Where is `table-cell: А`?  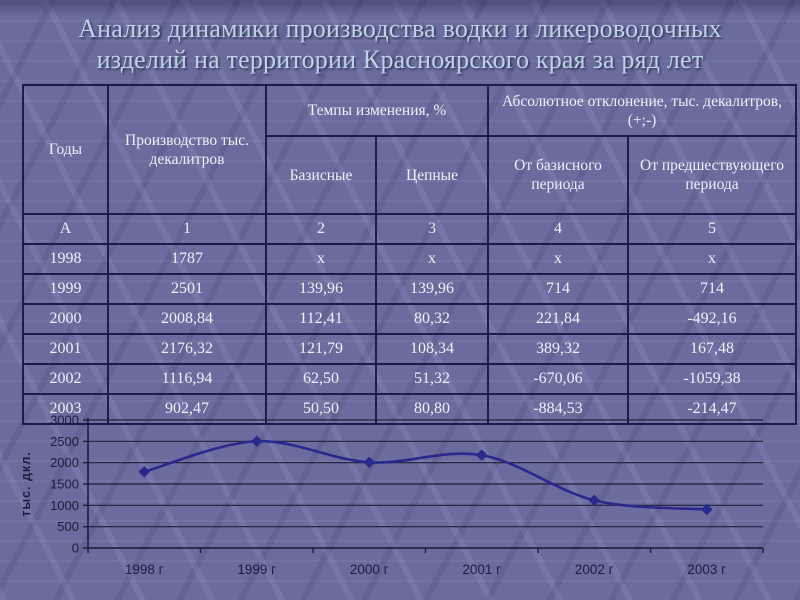 table-cell: А is located at coordinates (65, 229).